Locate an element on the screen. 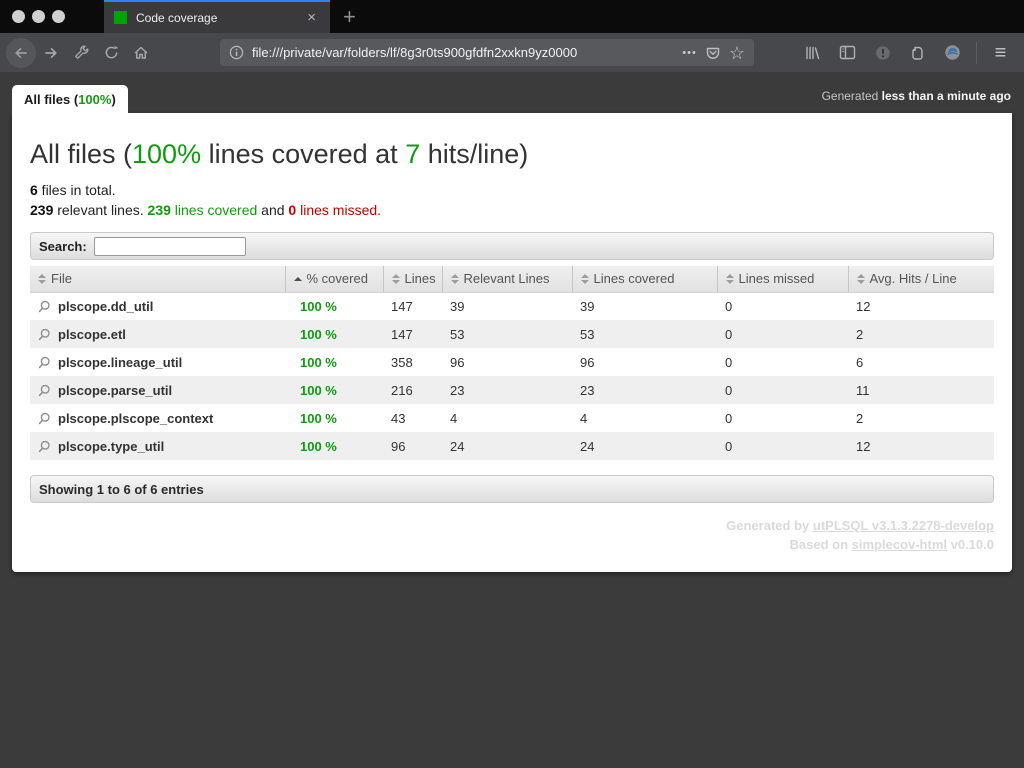 This screenshot has width=1024, height=768. all-files-tab-percent: 100% is located at coordinates (95, 99).